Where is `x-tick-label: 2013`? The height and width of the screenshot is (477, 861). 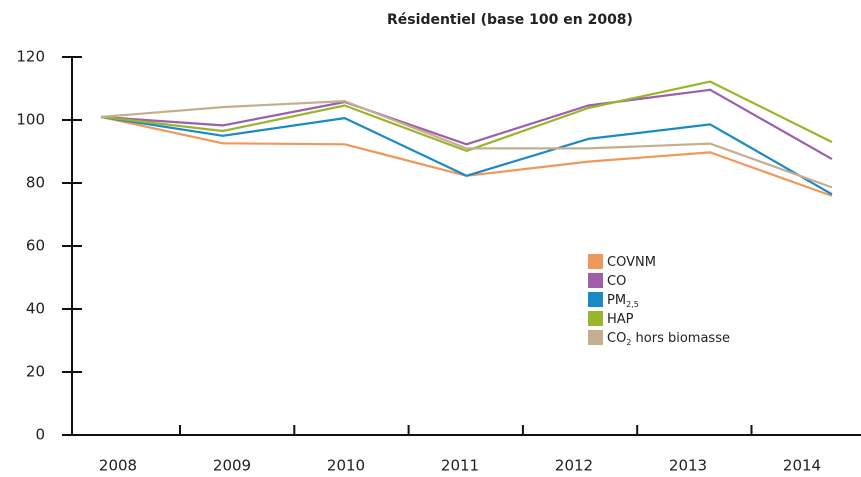 x-tick-label: 2013 is located at coordinates (688, 466).